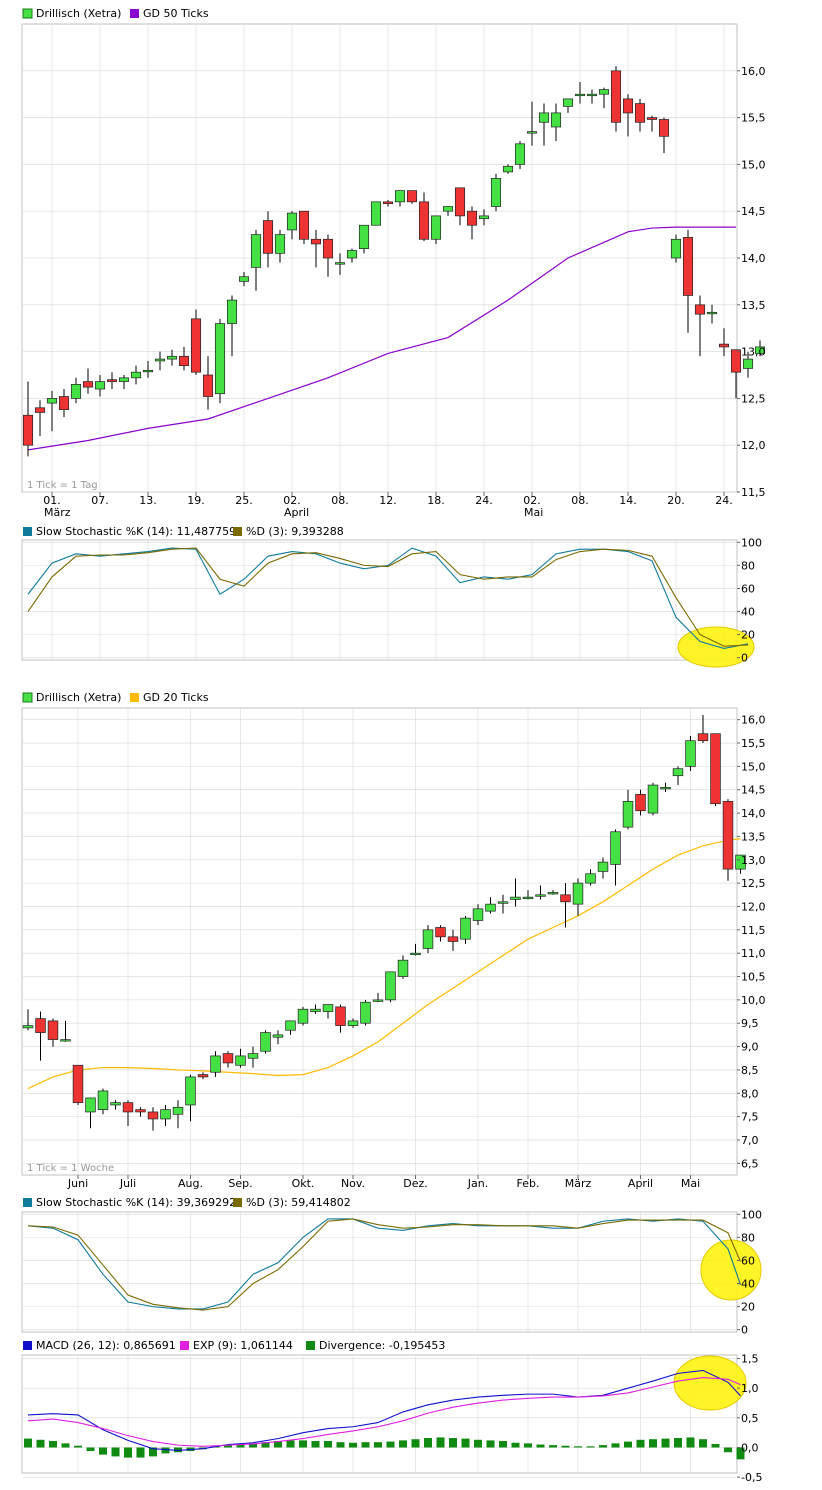  I want to click on ma50-legend-icon, so click(134, 13).